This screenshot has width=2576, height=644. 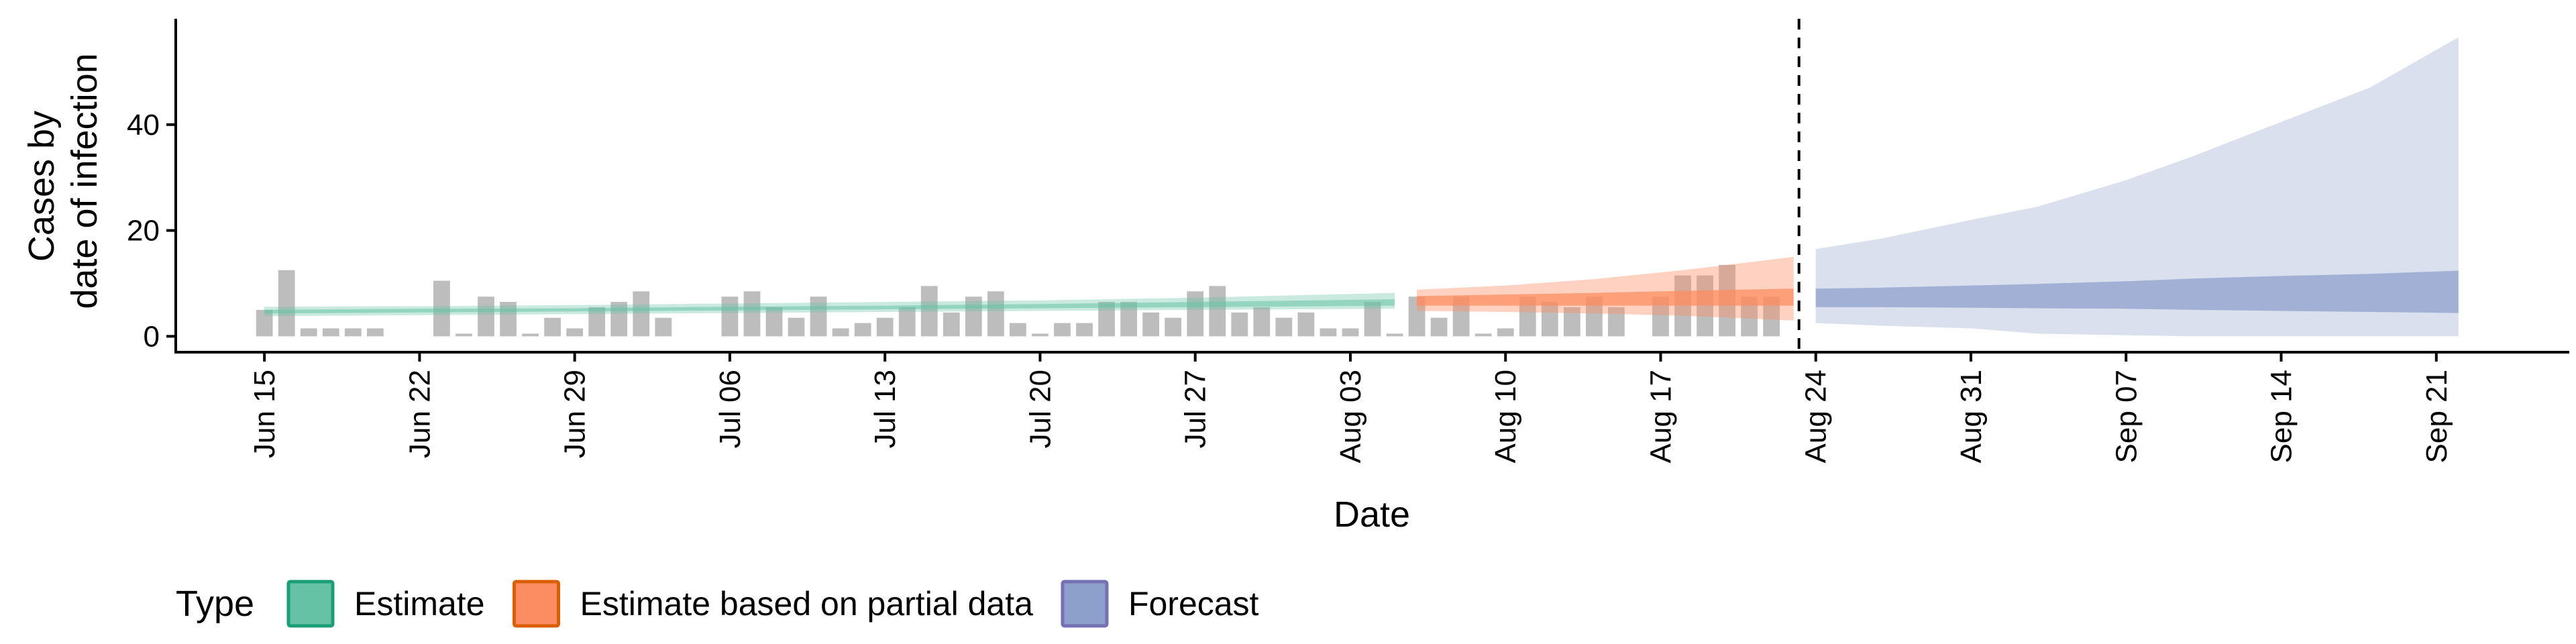 What do you see at coordinates (1195, 409) in the screenshot?
I see `x-tick-label: Jul 27` at bounding box center [1195, 409].